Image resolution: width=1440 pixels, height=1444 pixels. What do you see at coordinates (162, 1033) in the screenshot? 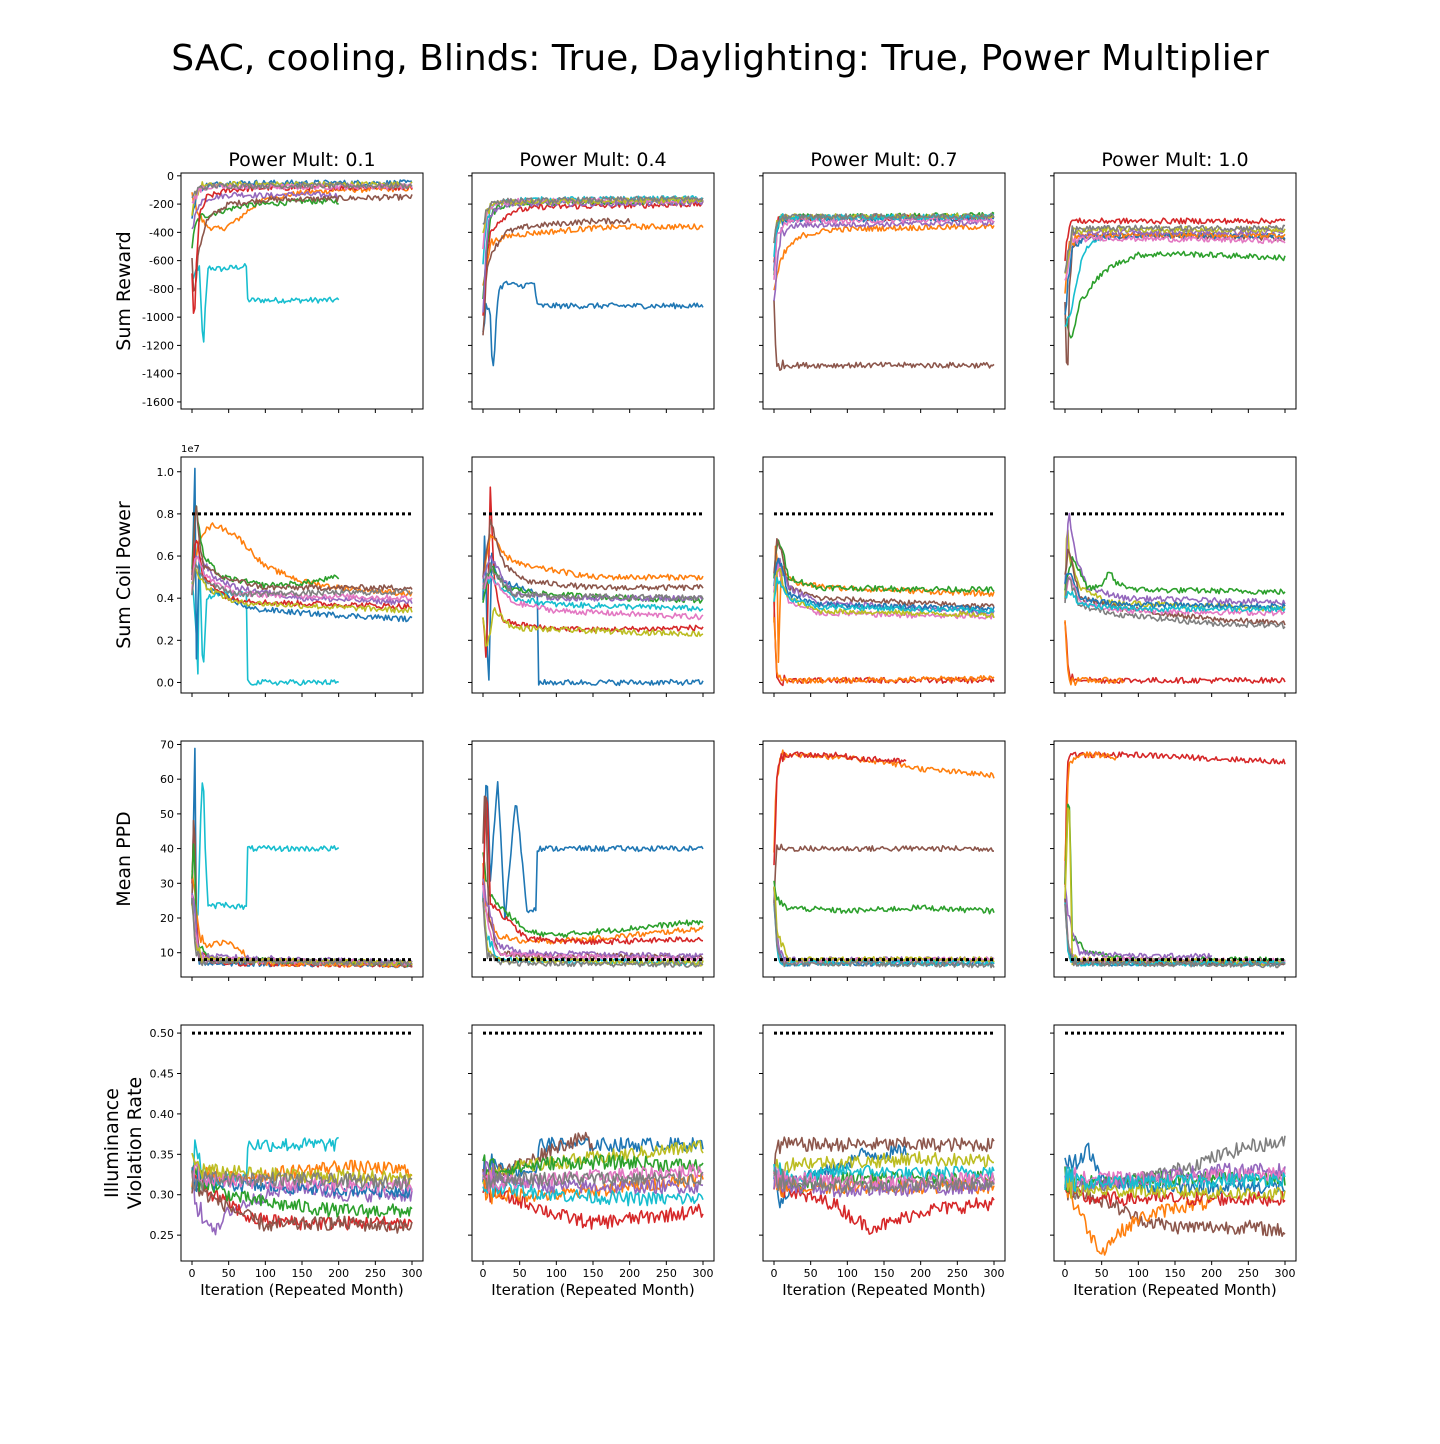
I see `y-tick-label: 0.50` at bounding box center [162, 1033].